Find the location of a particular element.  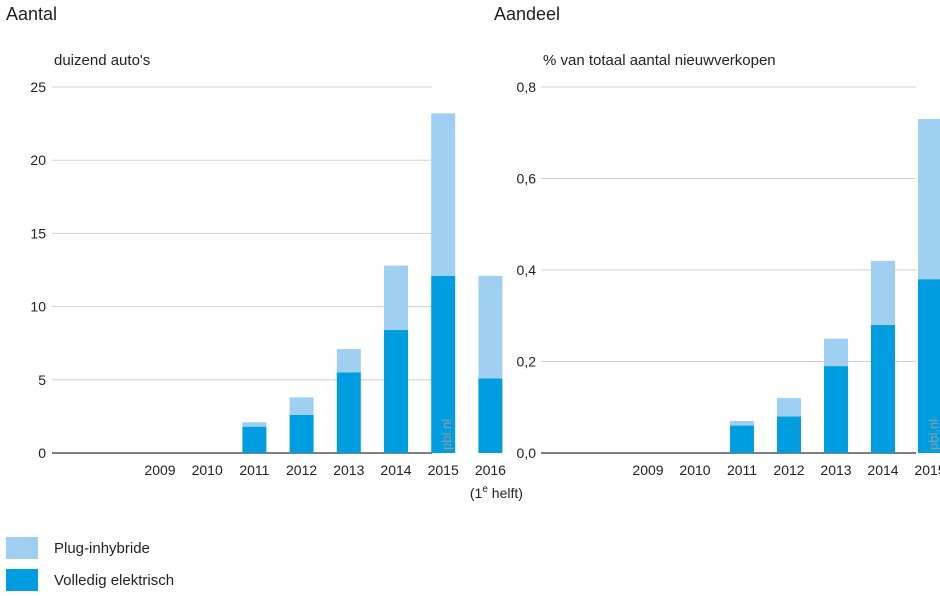

left-bar-plug-in-2016 is located at coordinates (490, 327).